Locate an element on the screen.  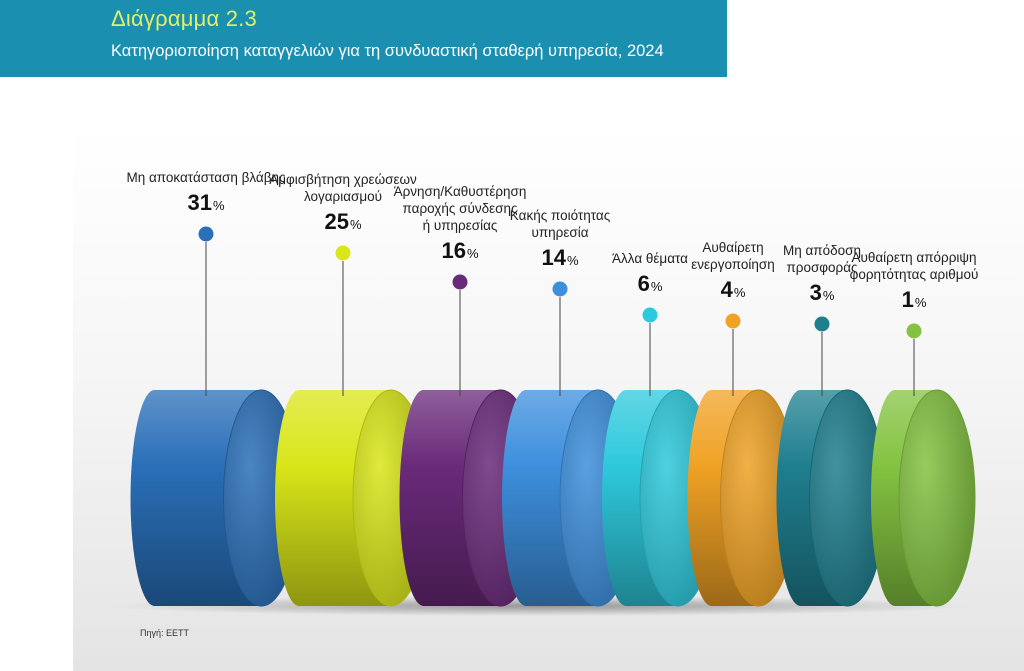
value-label-2: 25% is located at coordinates (342, 221).